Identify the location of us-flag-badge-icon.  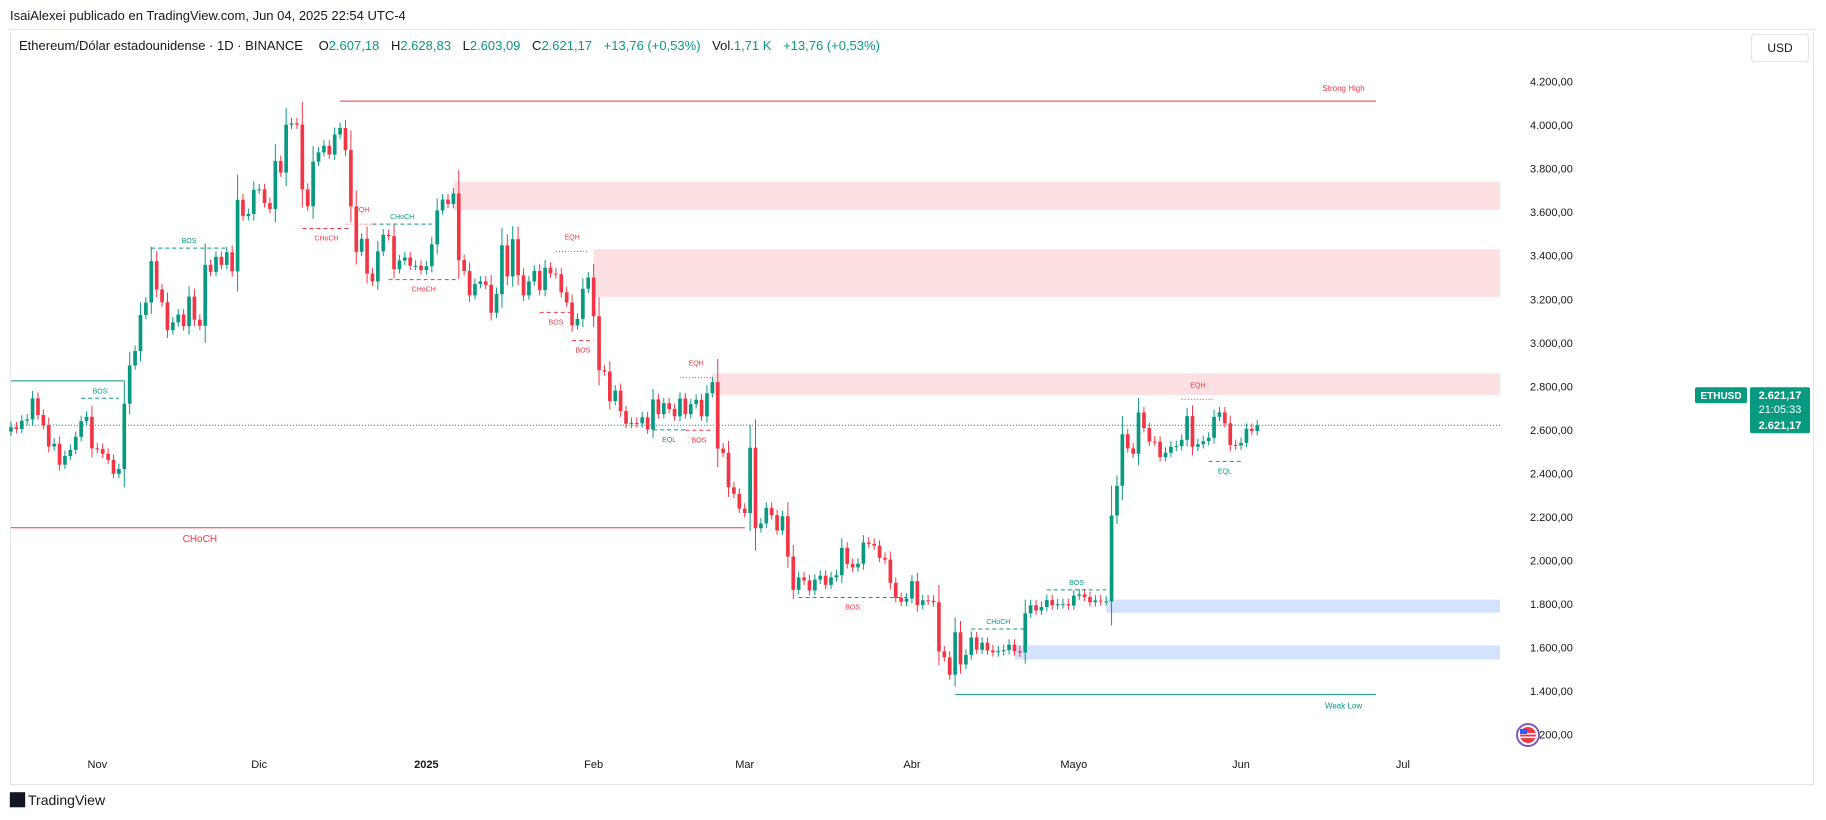
(1528, 735).